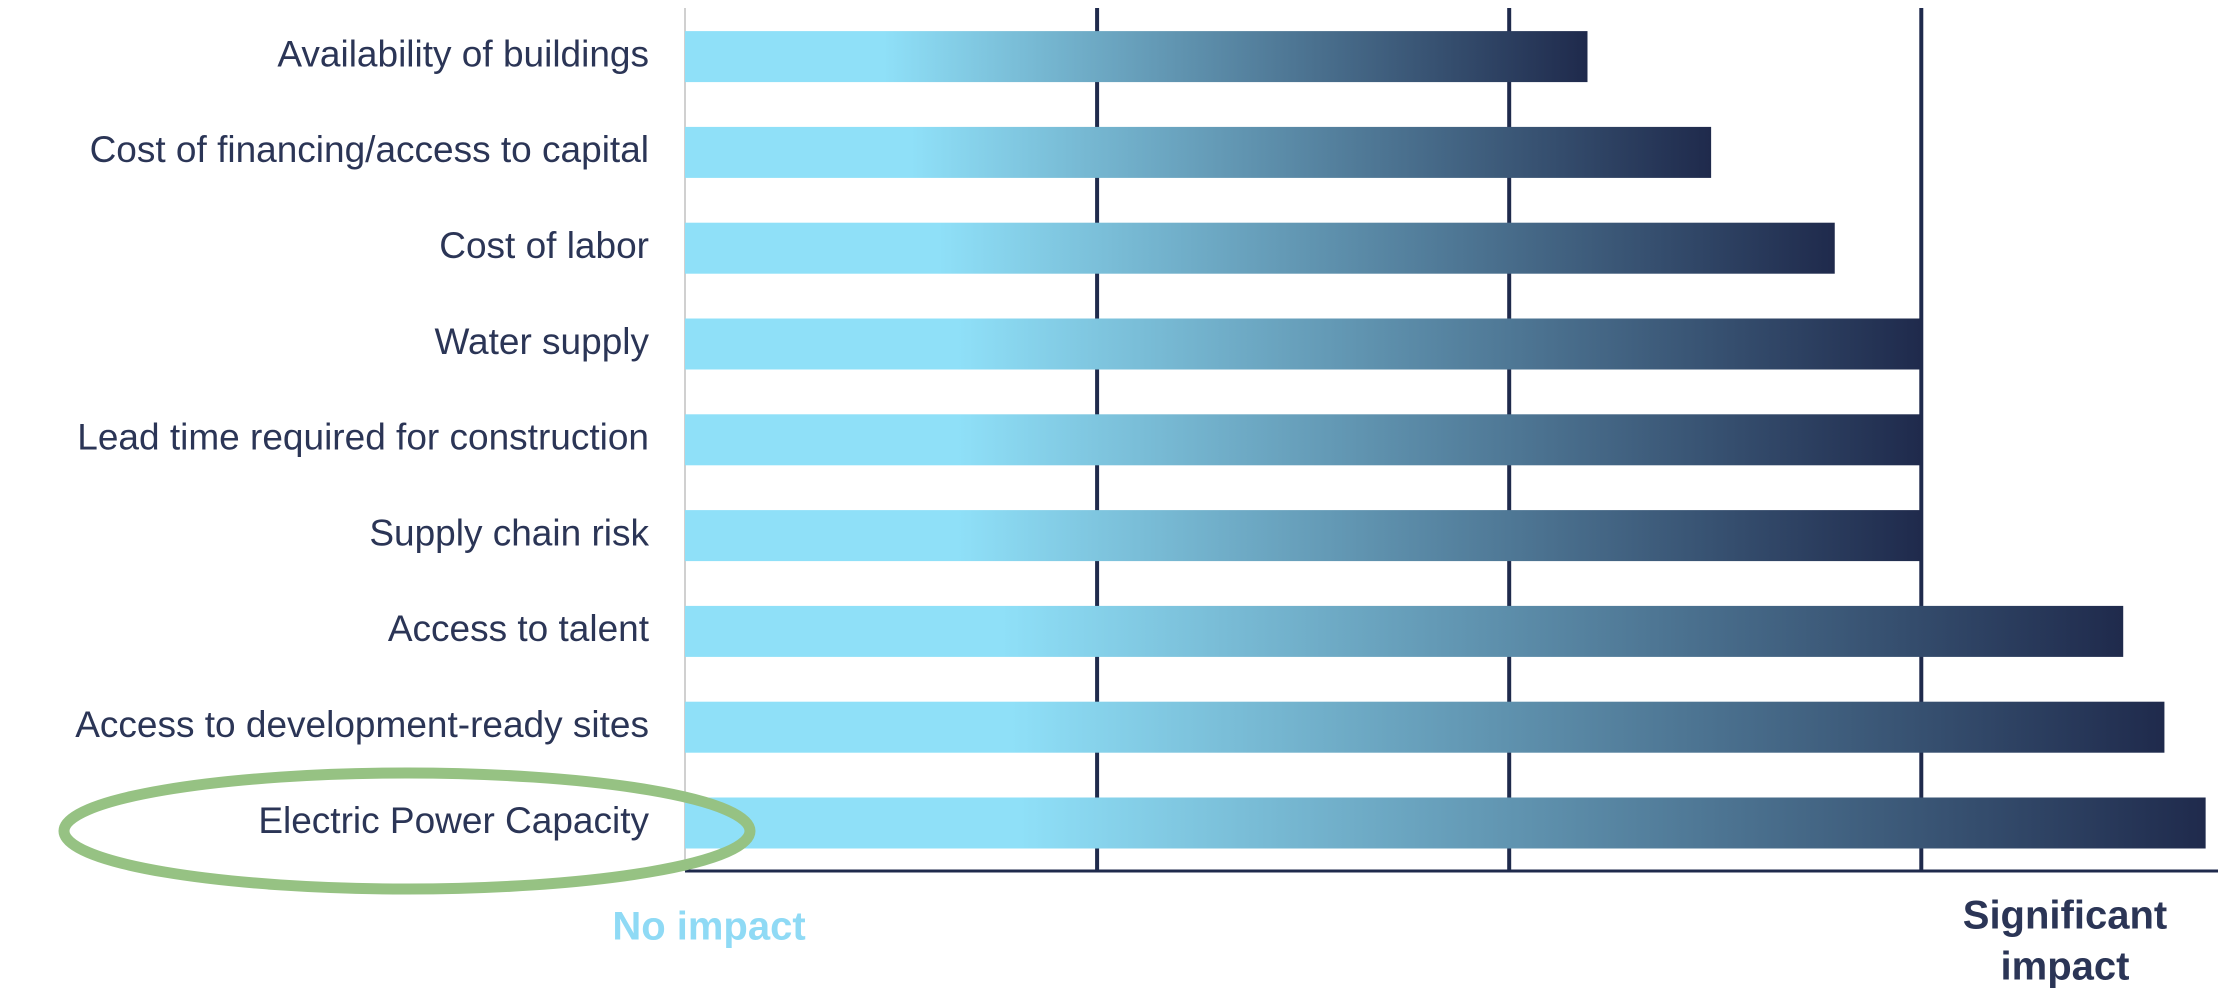 The image size is (2218, 991). I want to click on low-annotation: No impact, so click(708, 927).